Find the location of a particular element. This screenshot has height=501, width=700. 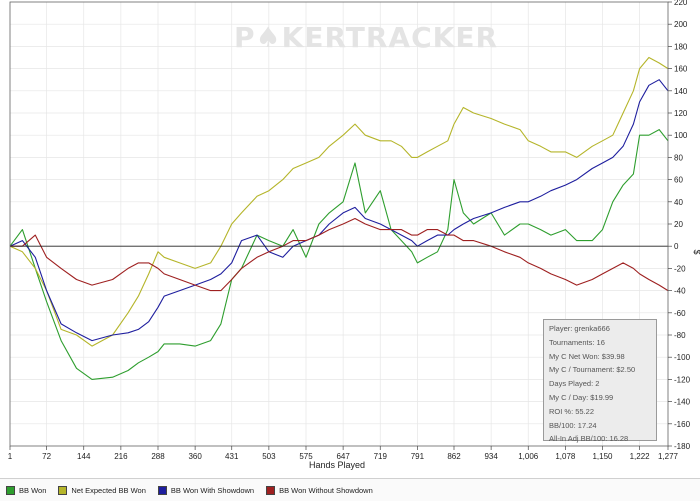

y-tick-label: 40 is located at coordinates (678, 202).